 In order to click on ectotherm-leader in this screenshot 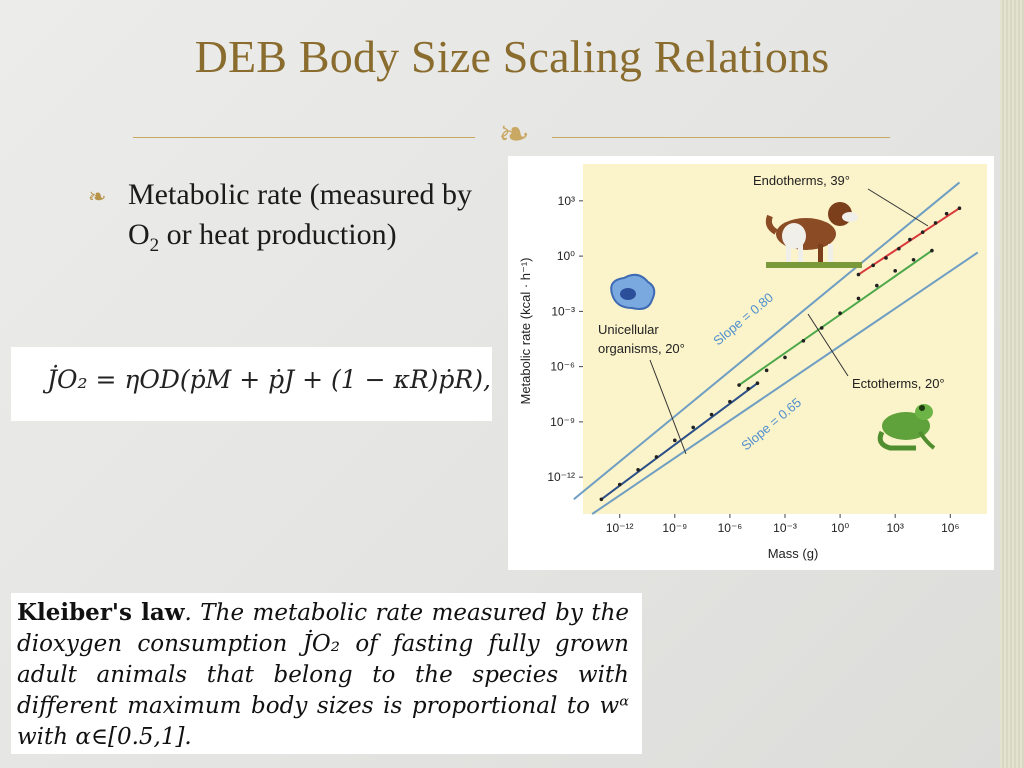, I will do `click(828, 345)`.